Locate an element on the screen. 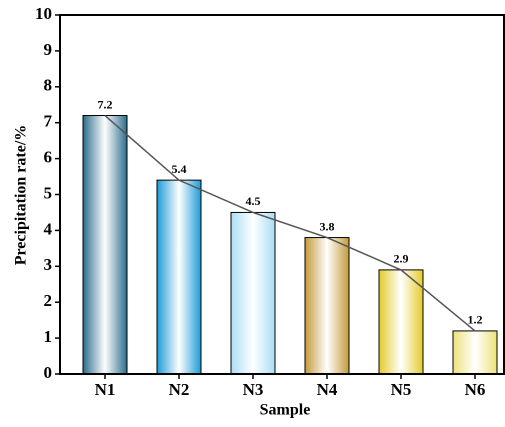 The width and height of the screenshot is (505, 427). y-tick-label: 1 is located at coordinates (48, 336).